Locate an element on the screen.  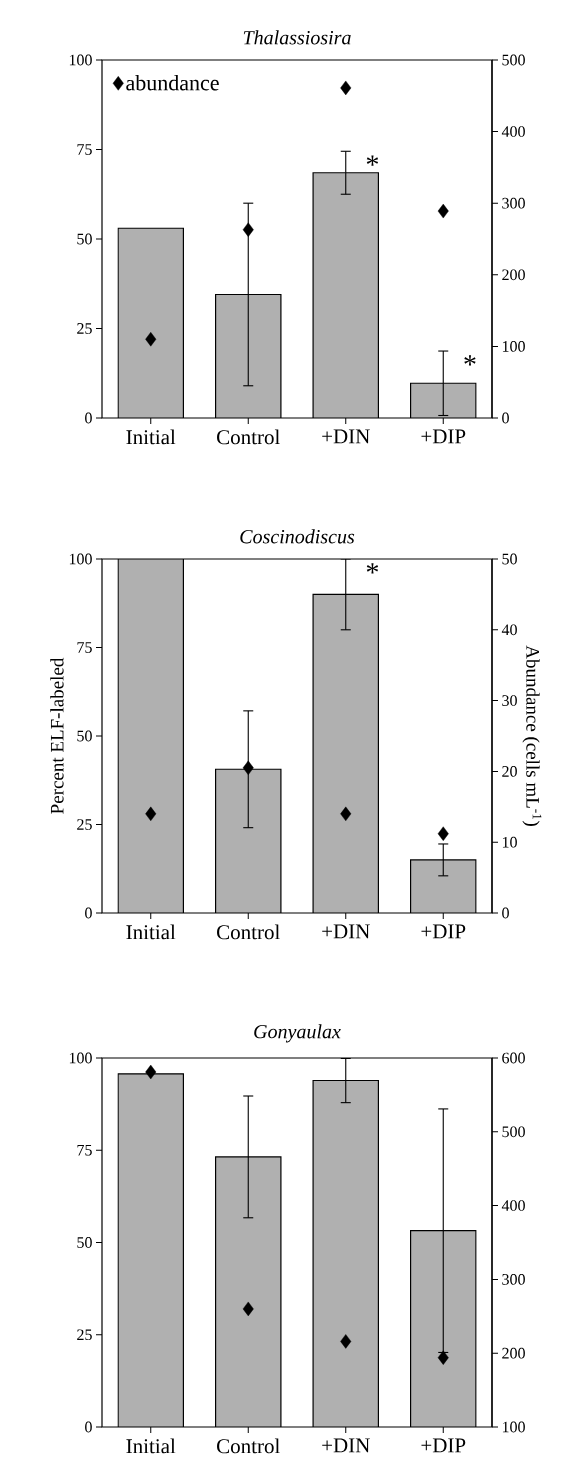
chart-title: Gonyaulax is located at coordinates (297, 1033).